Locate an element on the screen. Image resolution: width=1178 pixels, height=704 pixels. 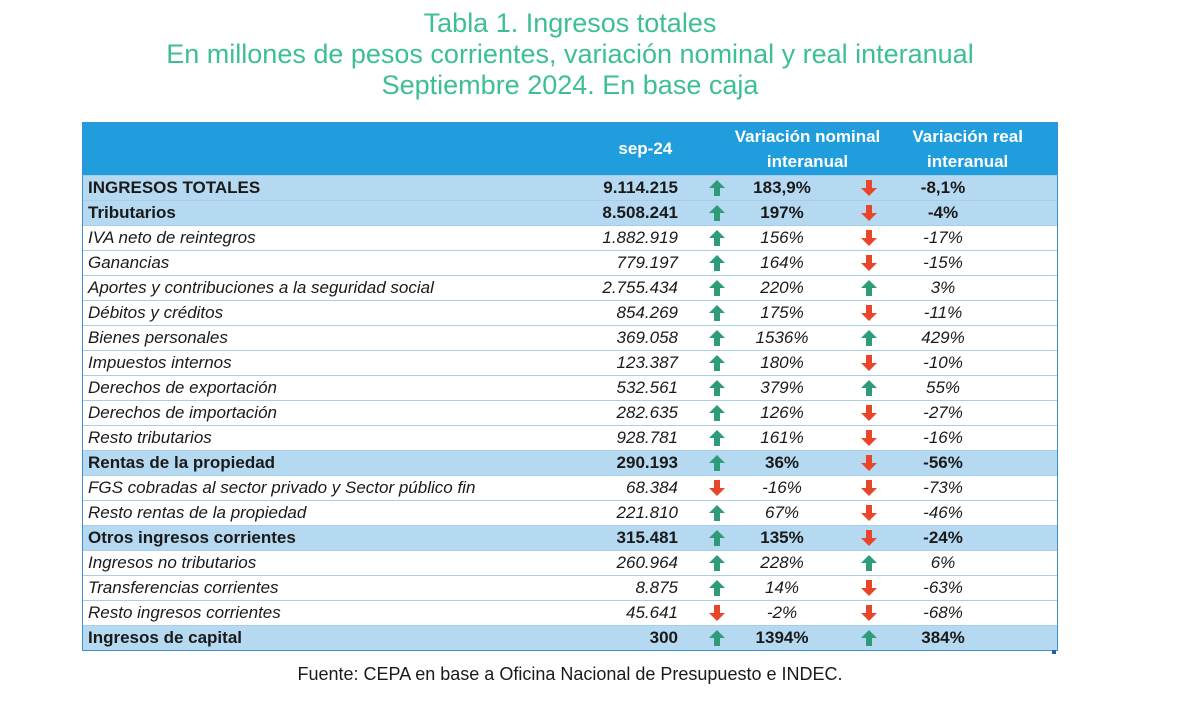
row-real-variation: 6% is located at coordinates (943, 562).